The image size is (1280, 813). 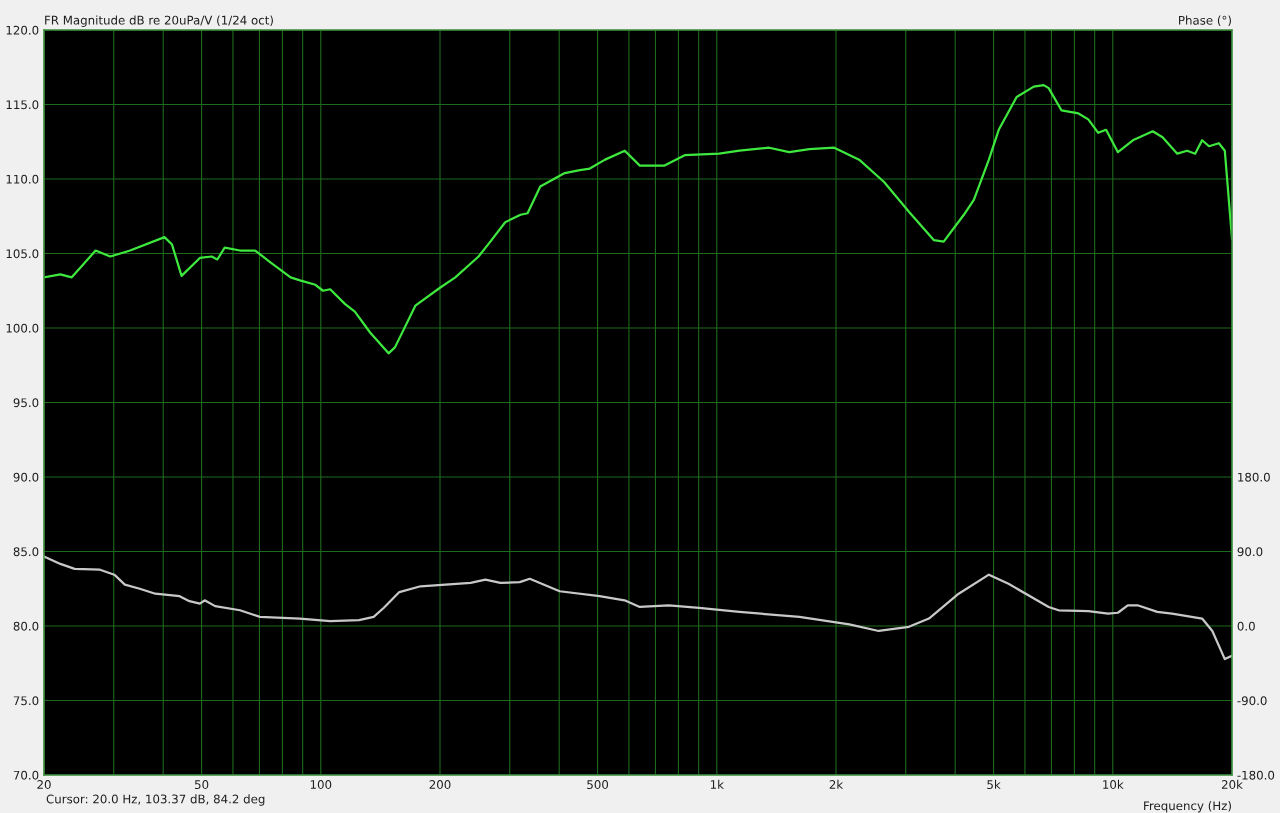 What do you see at coordinates (1256, 775) in the screenshot?
I see `y2-tick-label: -180.0` at bounding box center [1256, 775].